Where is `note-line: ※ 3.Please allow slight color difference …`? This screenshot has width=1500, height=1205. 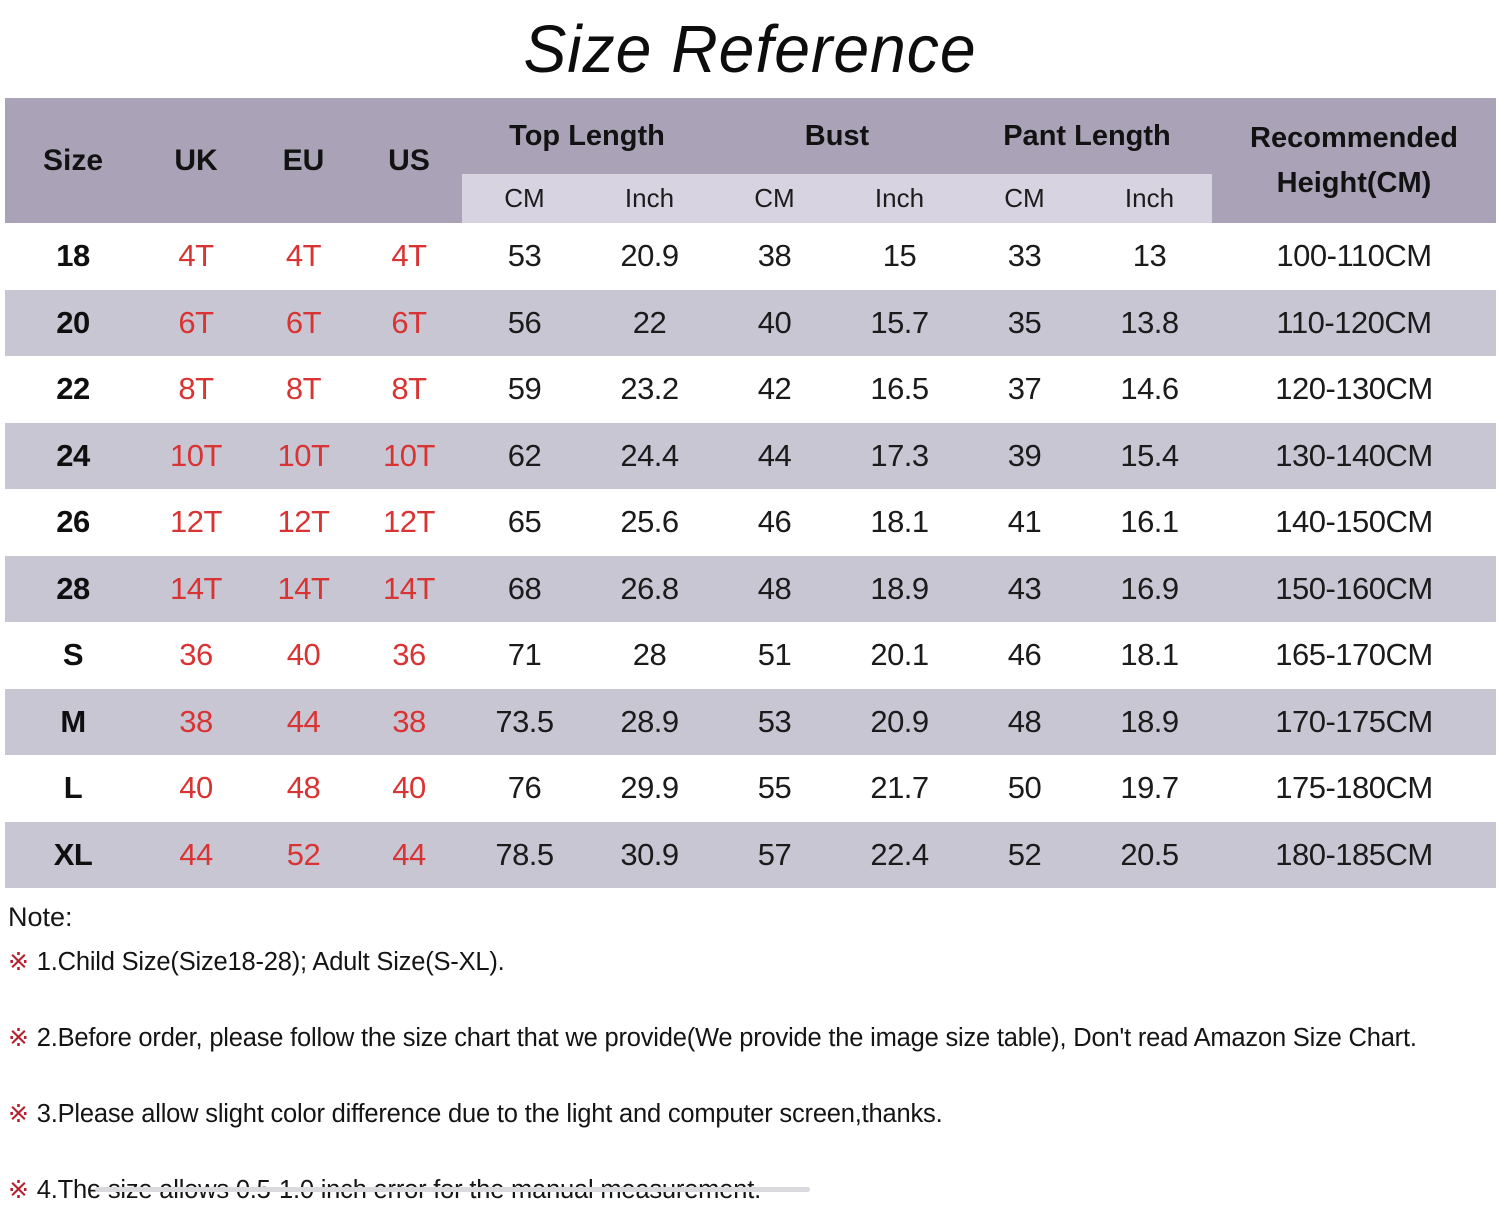
note-line: ※ 3.Please allow slight color difference … is located at coordinates (752, 1114).